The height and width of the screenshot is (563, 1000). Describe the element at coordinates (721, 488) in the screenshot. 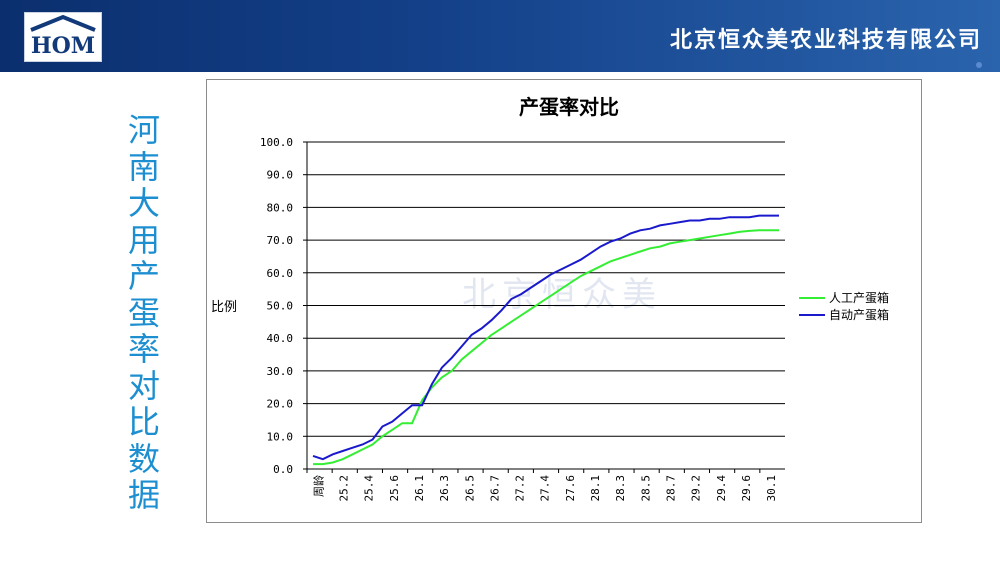

I see `x-tick-label: 29.4` at that location.